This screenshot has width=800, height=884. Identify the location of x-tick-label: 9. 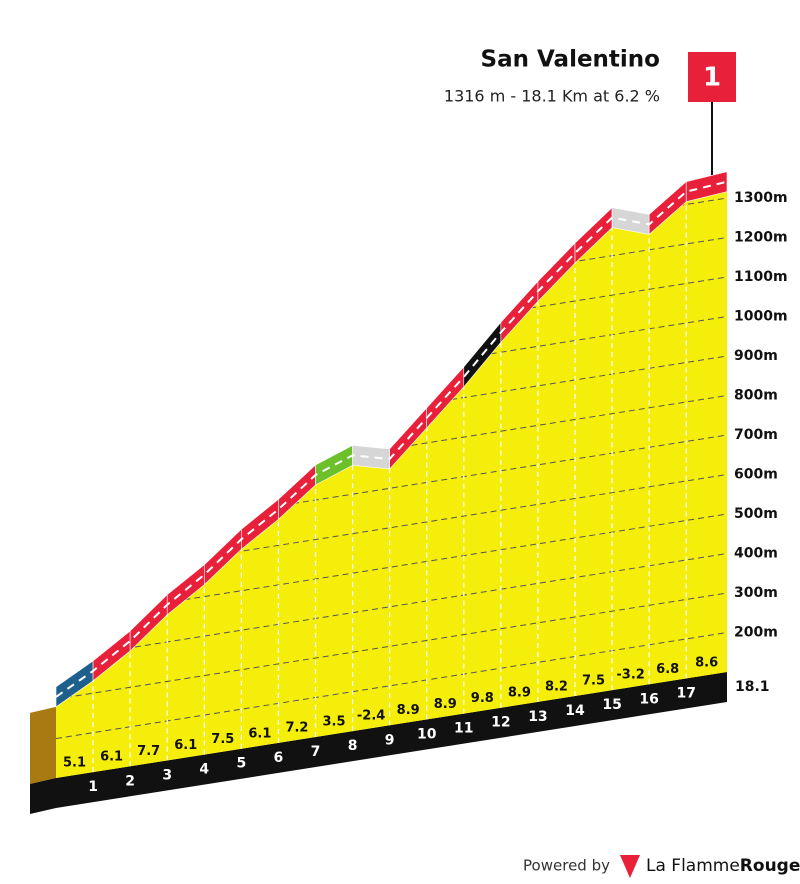
(390, 740).